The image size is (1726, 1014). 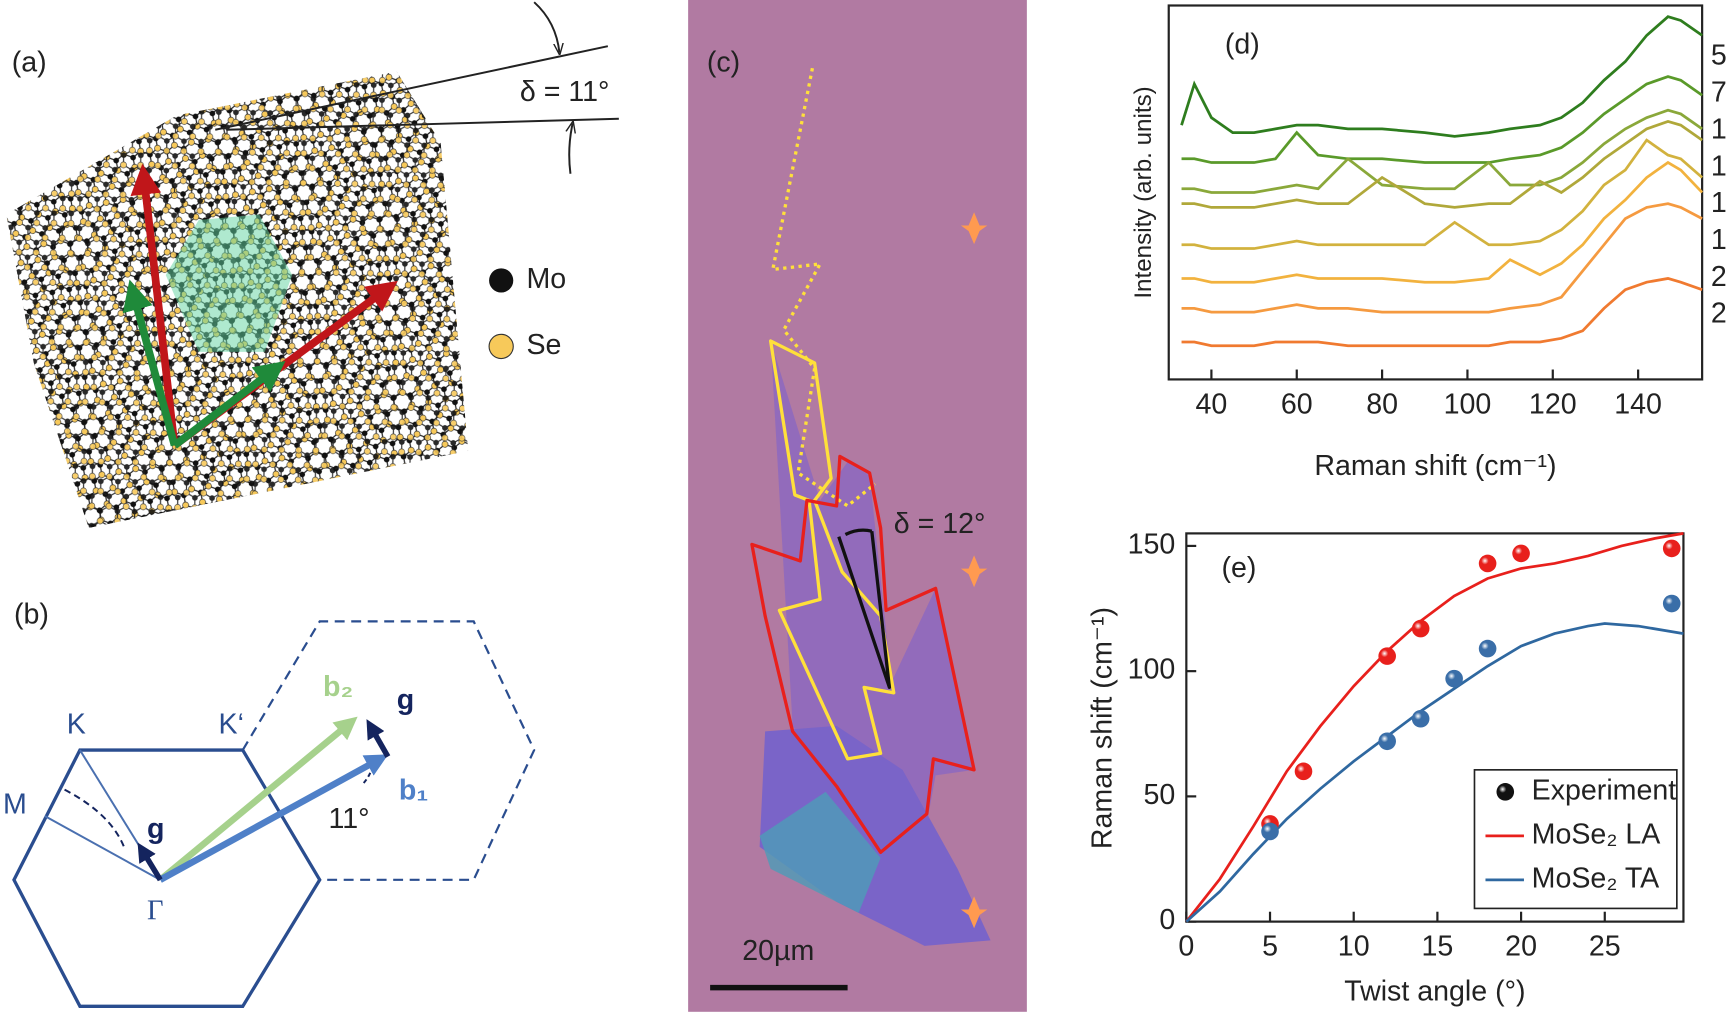 What do you see at coordinates (1143, 192) in the screenshot?
I see `y-axis-label: Intensity (arb. units)` at bounding box center [1143, 192].